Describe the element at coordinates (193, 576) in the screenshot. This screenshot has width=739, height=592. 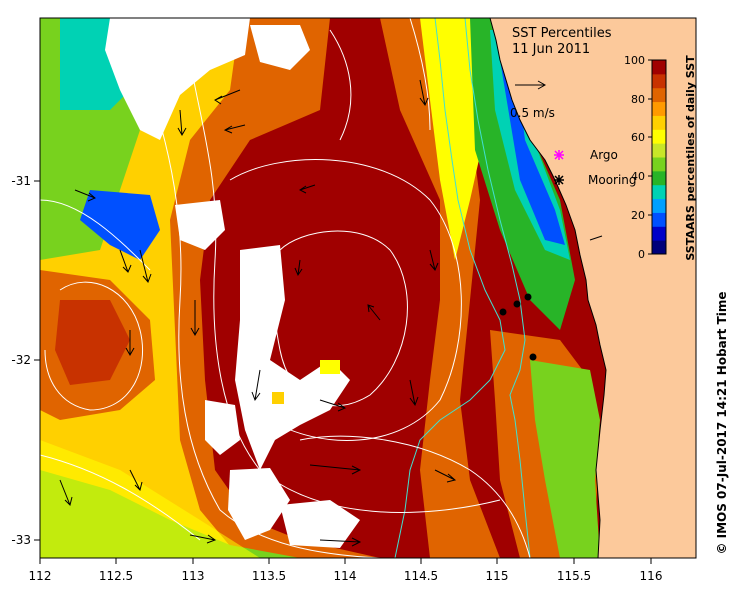
I see `x-tick-label: 113` at that location.